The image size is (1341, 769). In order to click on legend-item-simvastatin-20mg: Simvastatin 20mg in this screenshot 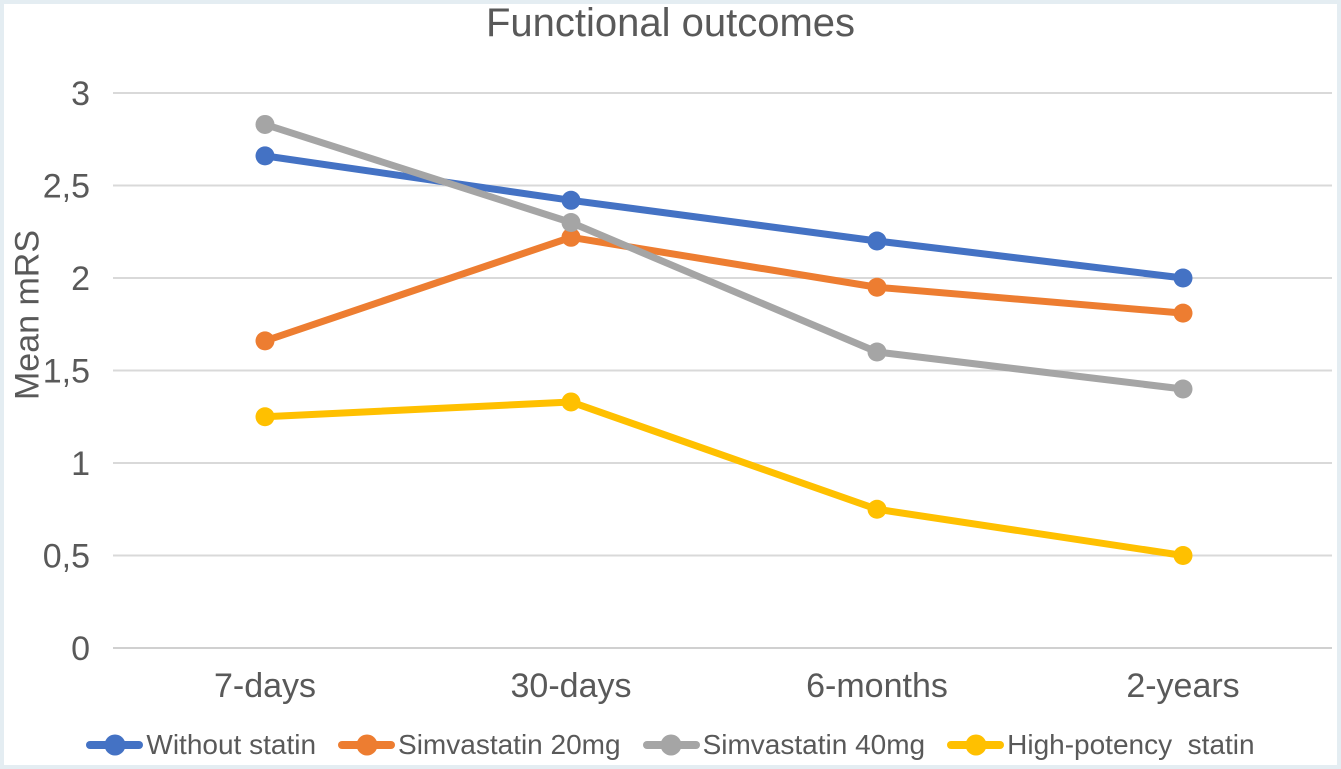, I will do `click(479, 745)`.